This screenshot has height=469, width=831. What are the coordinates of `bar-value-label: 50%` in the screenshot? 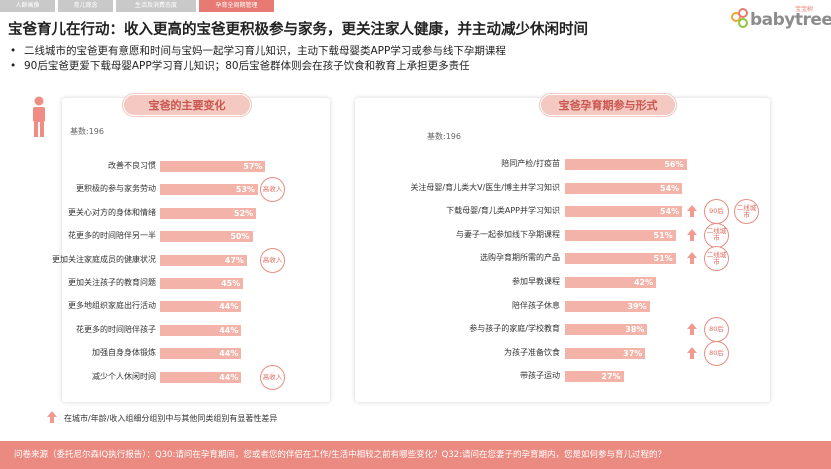 It's located at (240, 237).